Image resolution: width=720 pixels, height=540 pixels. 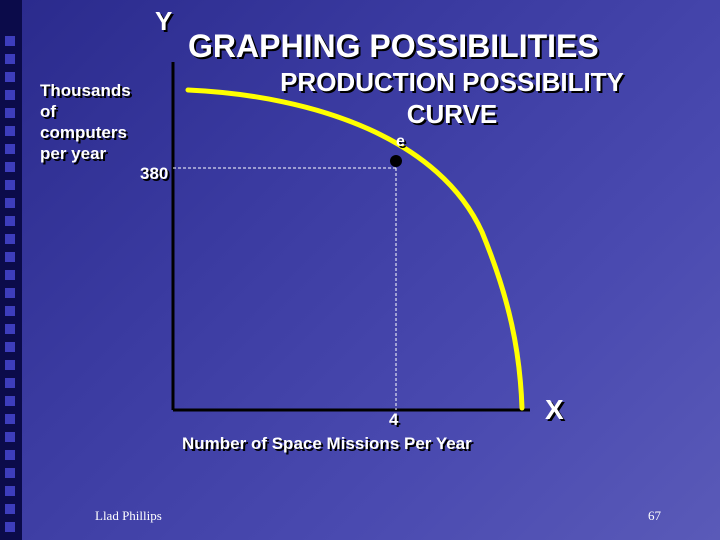 What do you see at coordinates (85, 90) in the screenshot?
I see `y-axis-label-line: Thousands` at bounding box center [85, 90].